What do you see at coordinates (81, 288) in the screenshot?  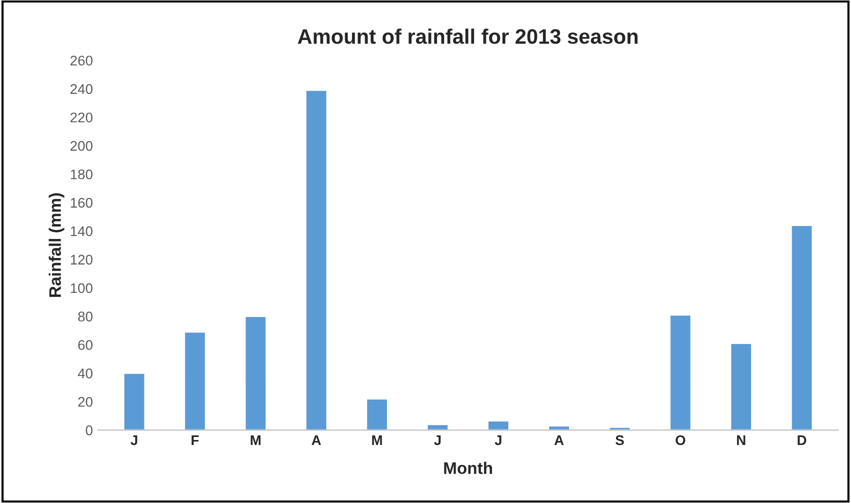 I see `y-tick-label: 100` at bounding box center [81, 288].